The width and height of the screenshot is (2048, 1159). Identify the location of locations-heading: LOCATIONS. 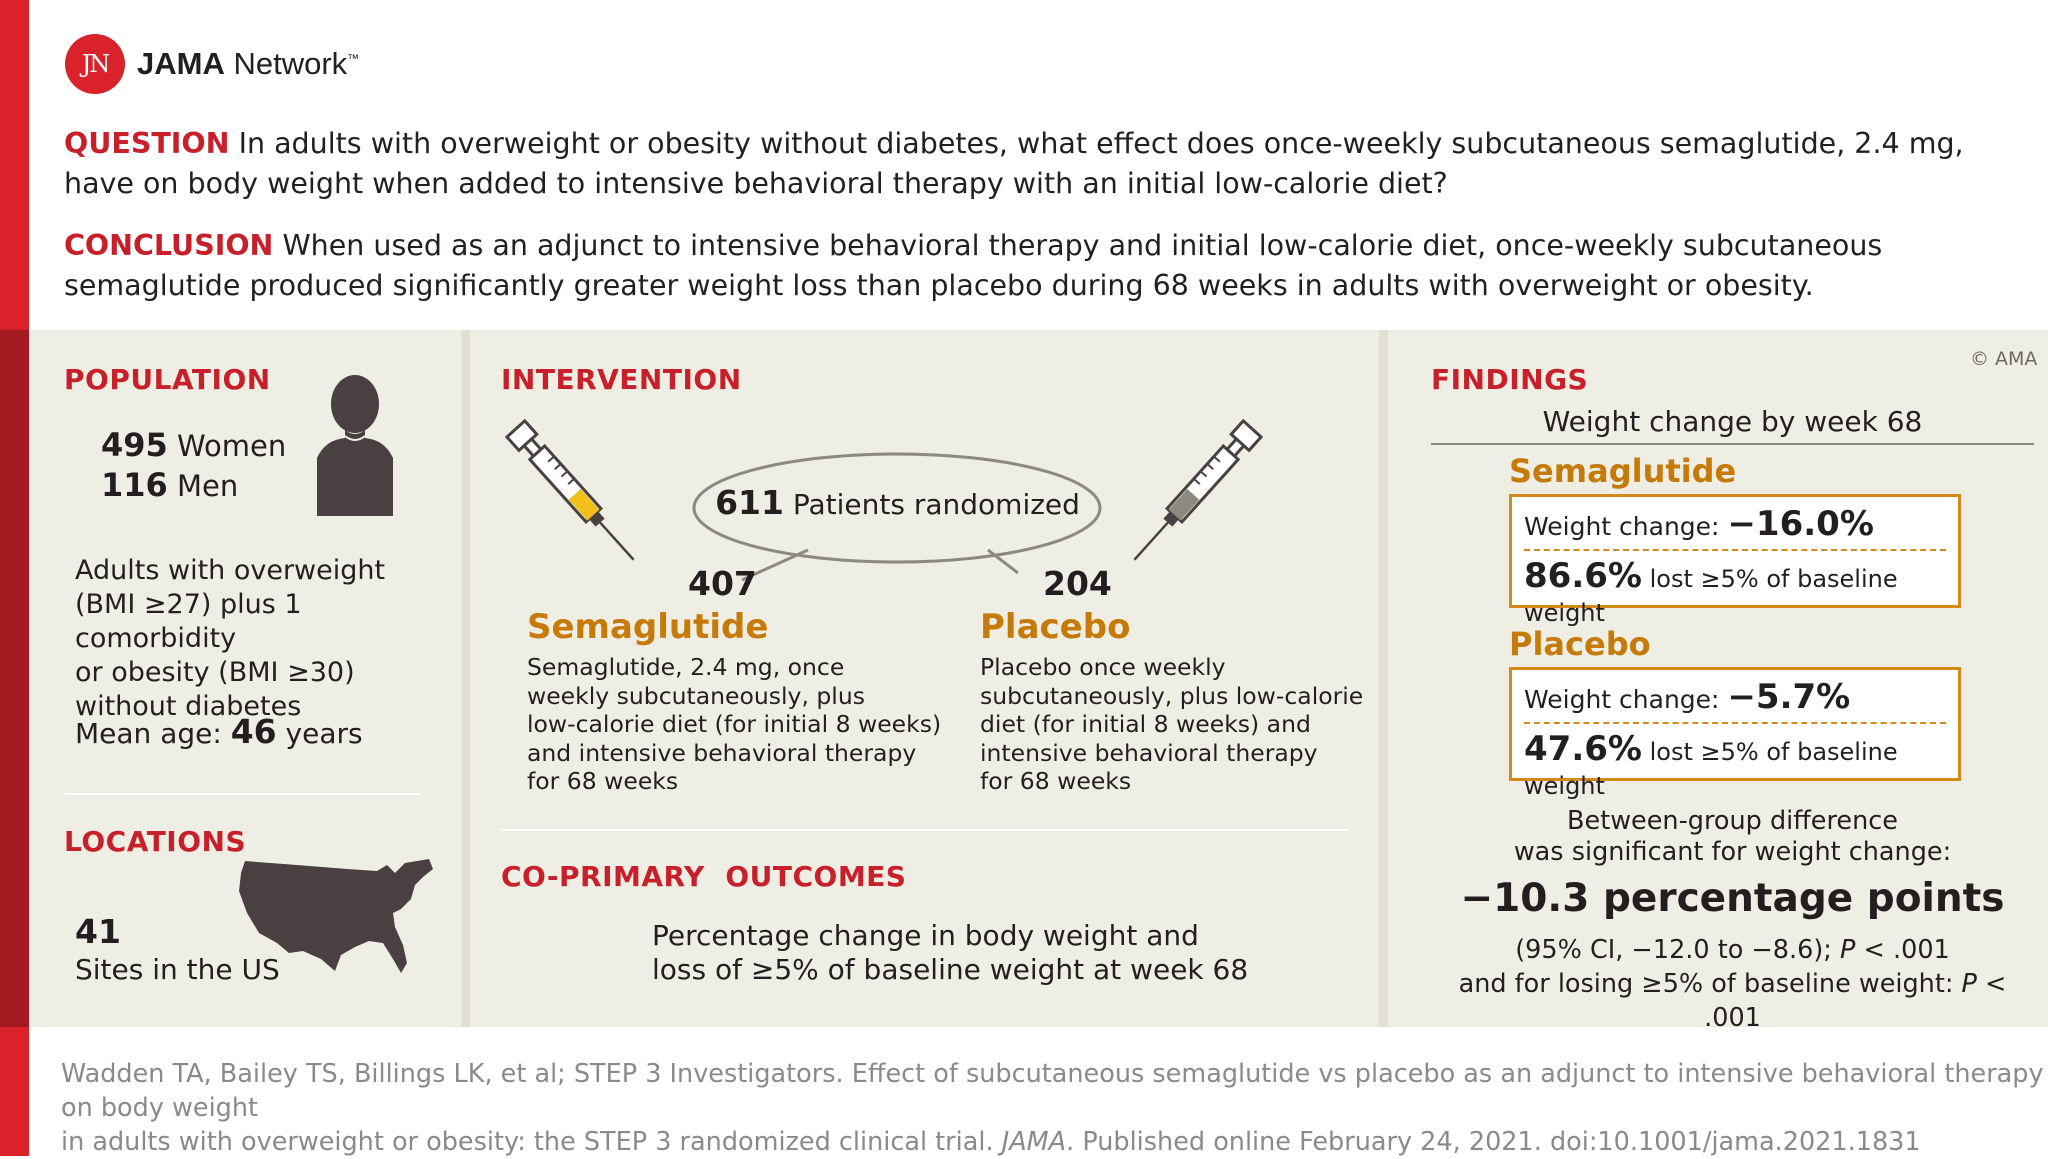
(155, 841).